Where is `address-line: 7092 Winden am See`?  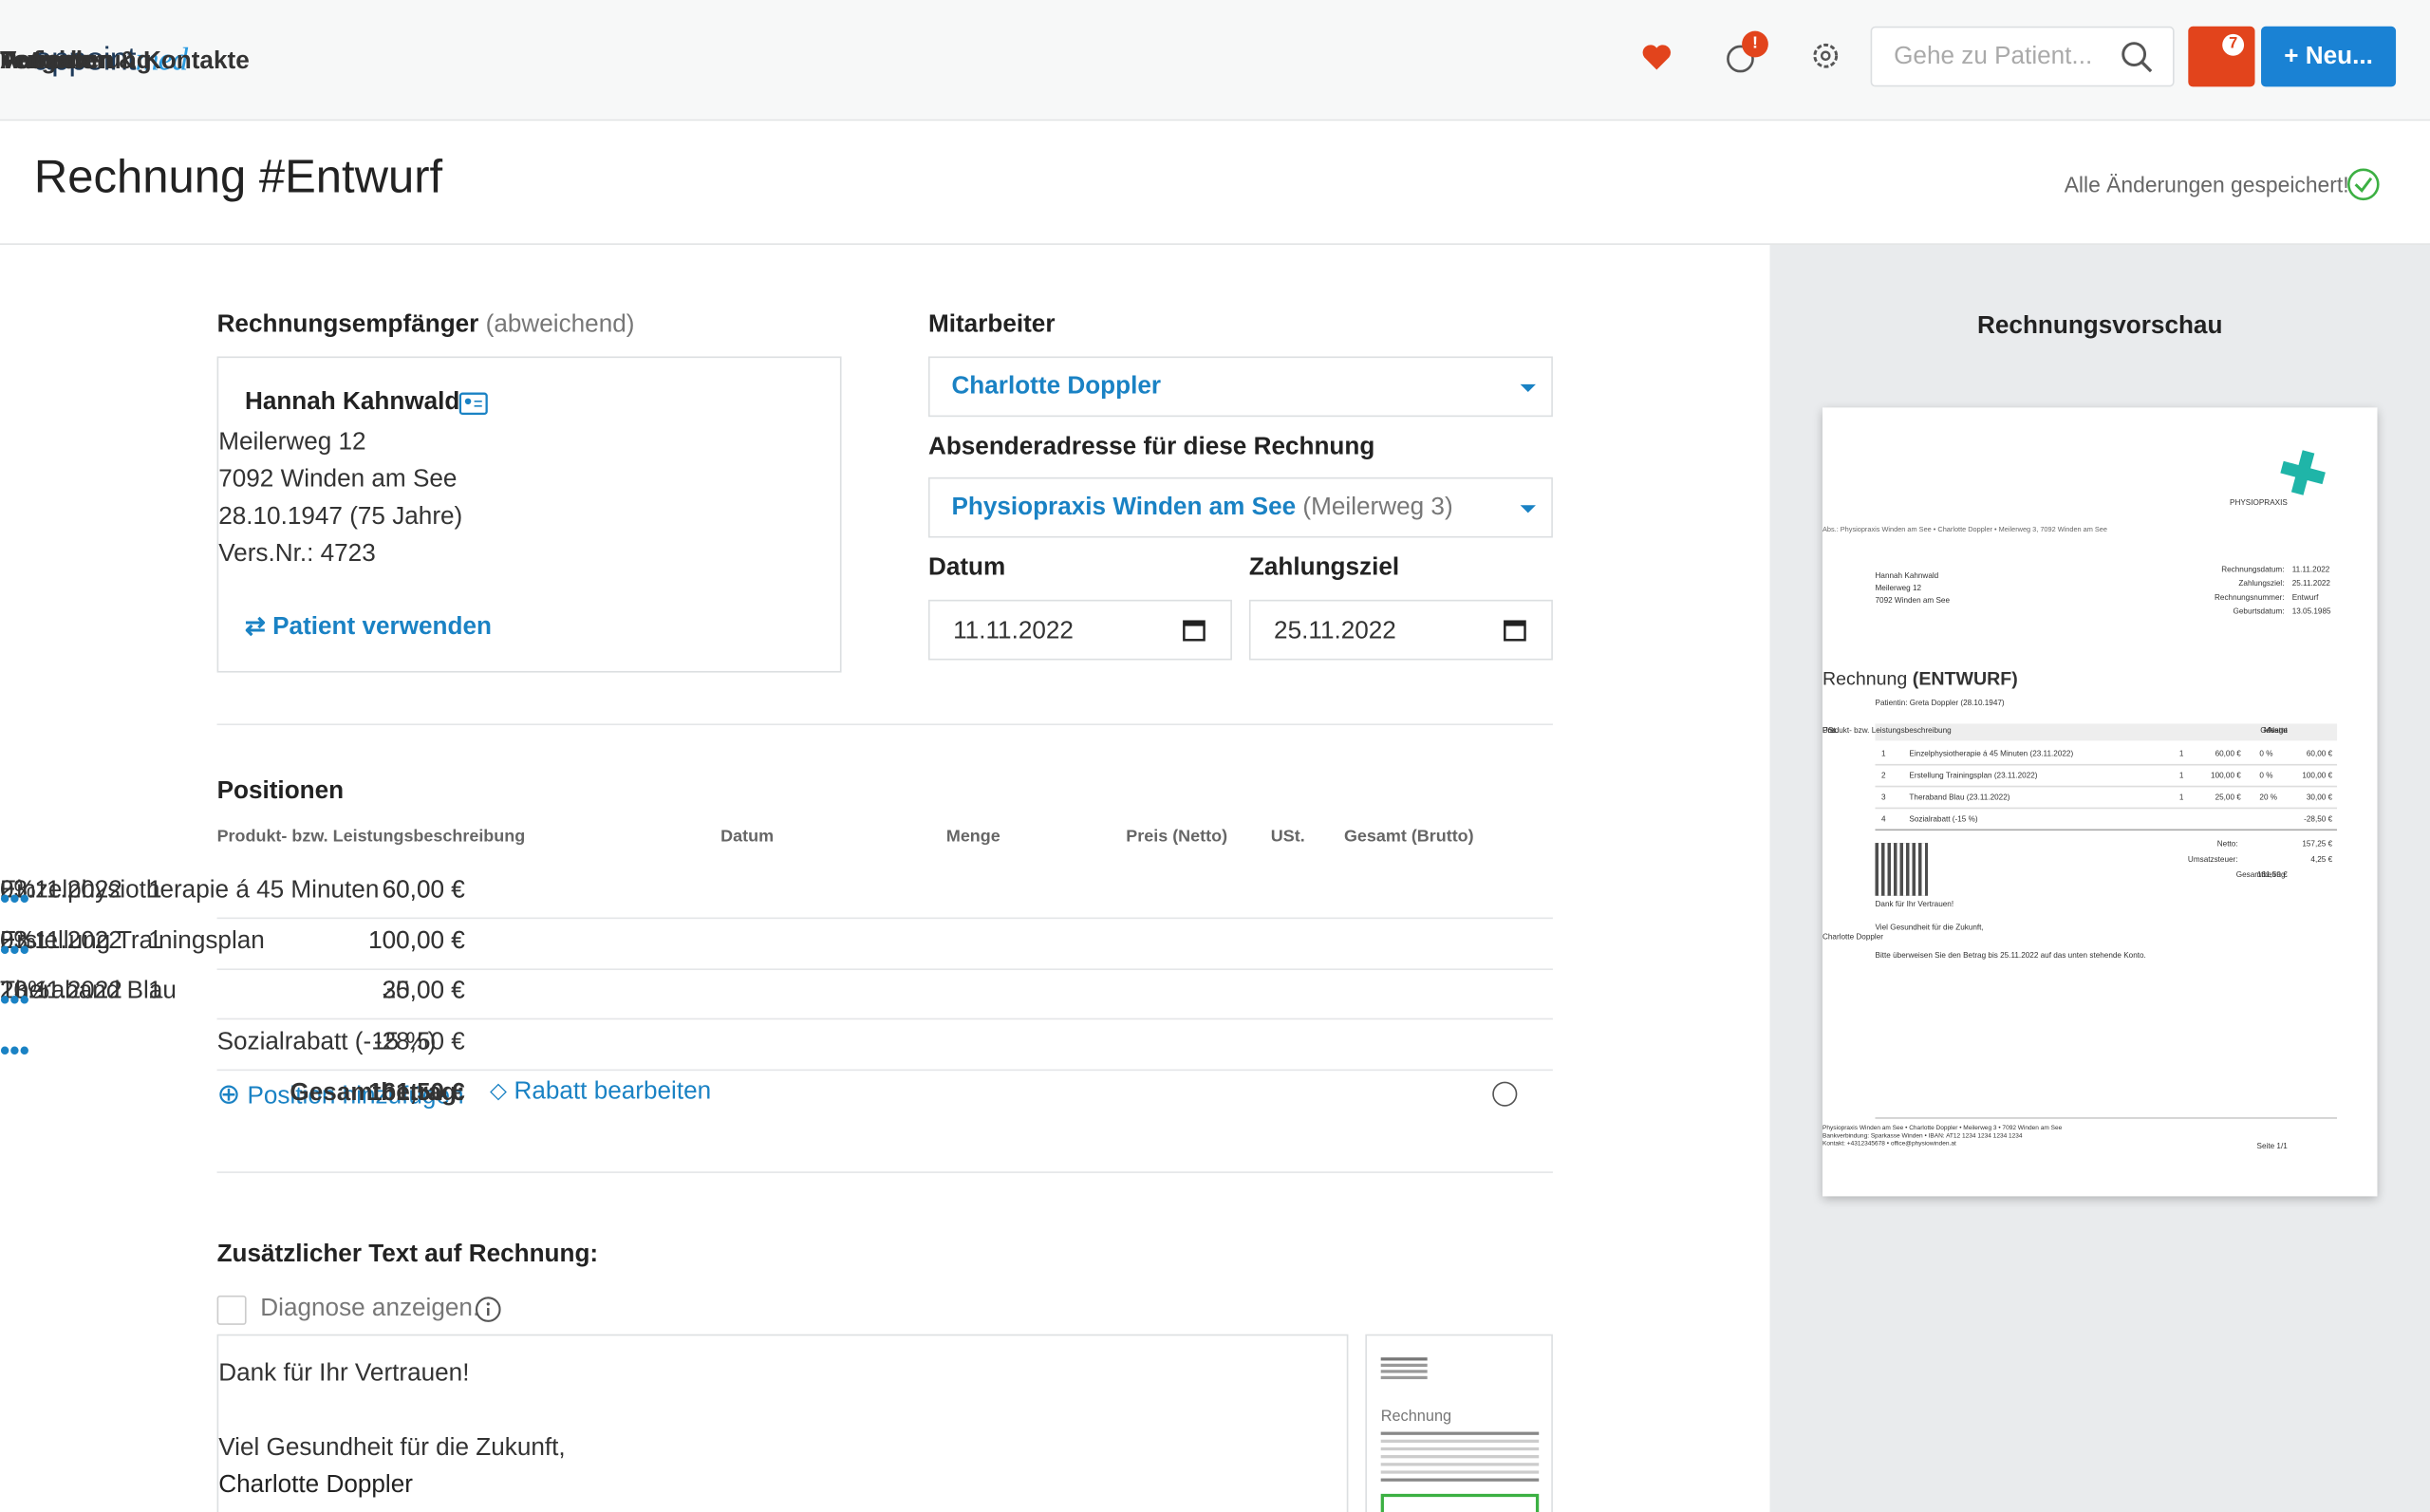 address-line: 7092 Winden am See is located at coordinates (1913, 602).